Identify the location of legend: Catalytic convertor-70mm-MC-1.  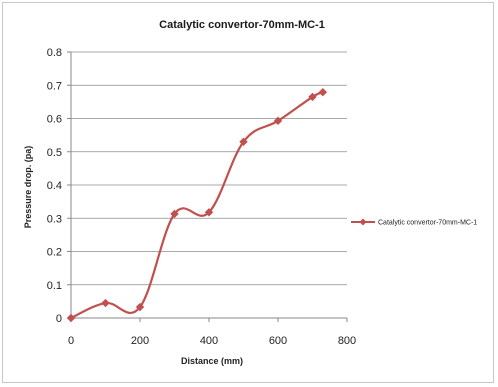
(414, 222).